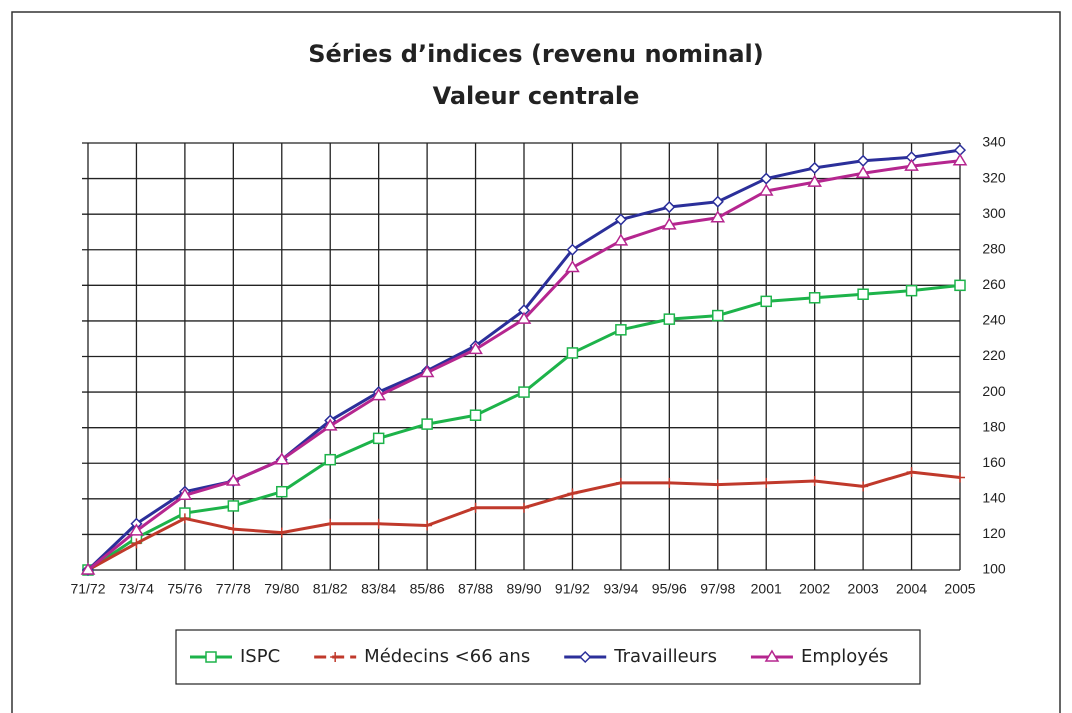  What do you see at coordinates (330, 589) in the screenshot?
I see `x-tick-label: 81/82` at bounding box center [330, 589].